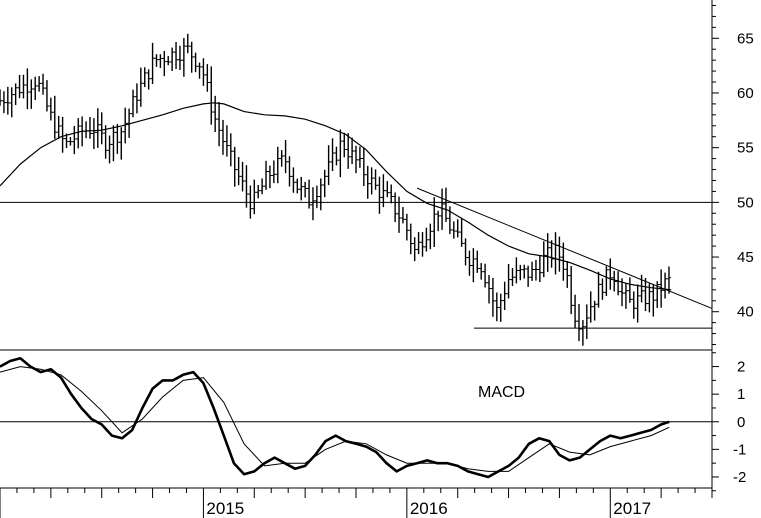 This screenshot has height=518, width=761. What do you see at coordinates (429, 508) in the screenshot?
I see `year-label: 2016` at bounding box center [429, 508].